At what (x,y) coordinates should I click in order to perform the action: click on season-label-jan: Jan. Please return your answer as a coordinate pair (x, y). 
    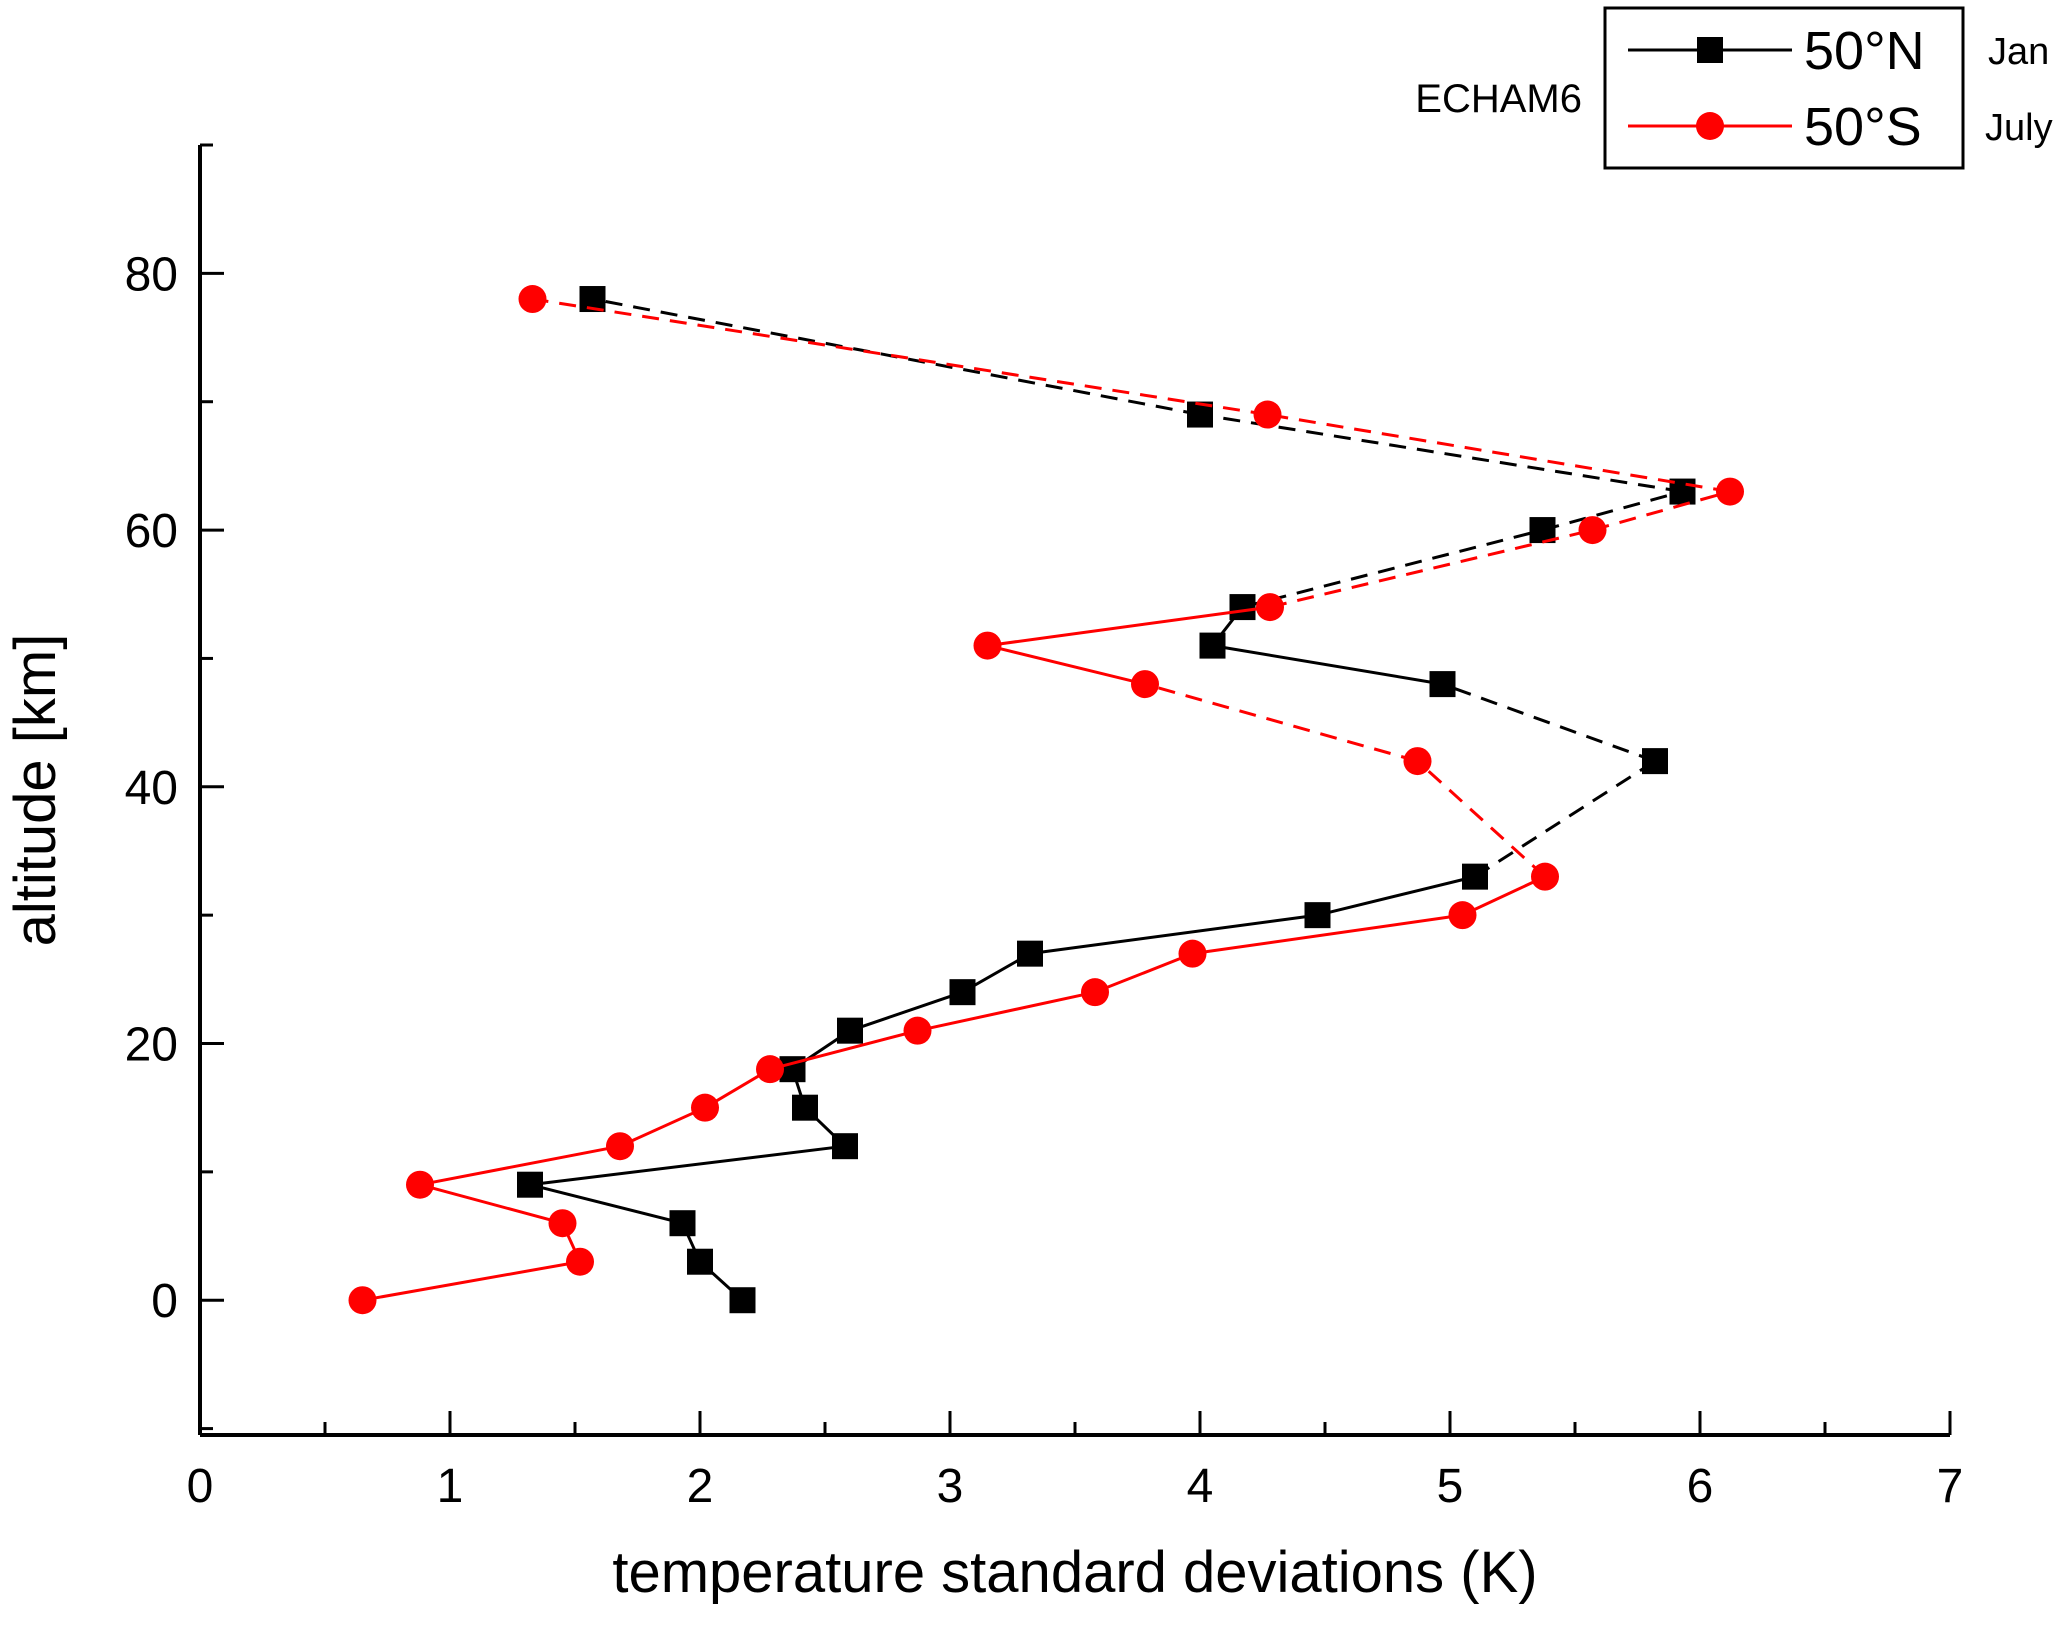
    Looking at the image, I should click on (2018, 52).